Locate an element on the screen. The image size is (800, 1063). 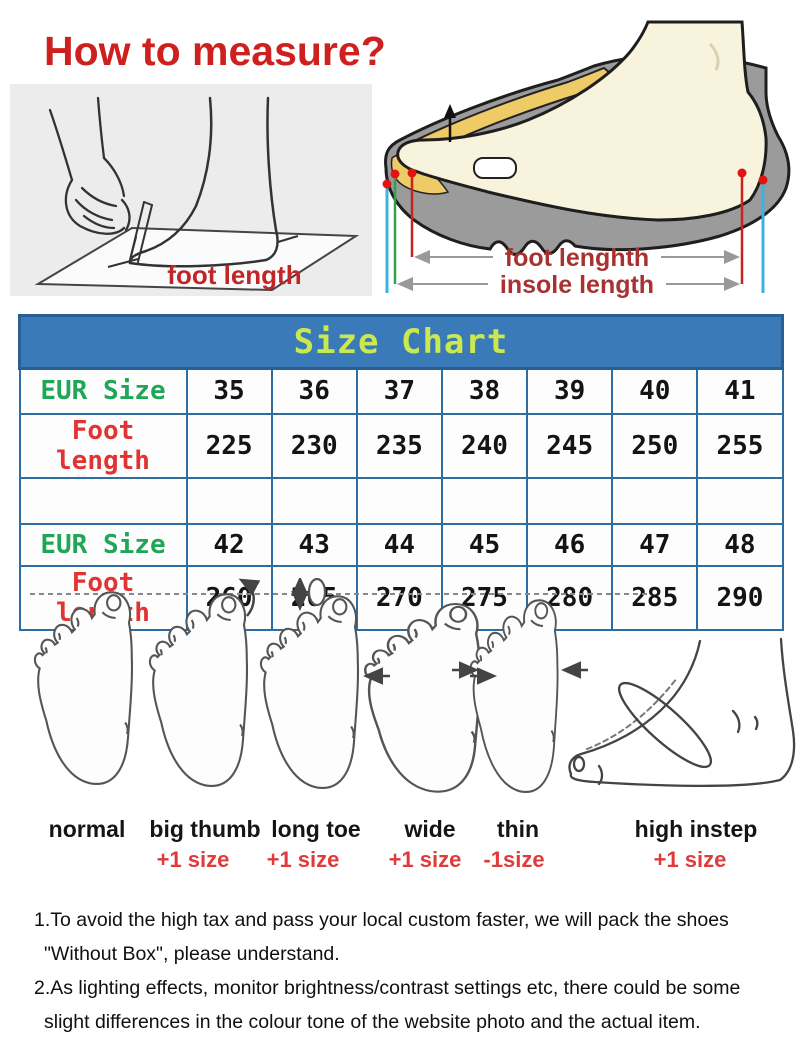
toe-space-arrow-icon is located at coordinates (450, 123).